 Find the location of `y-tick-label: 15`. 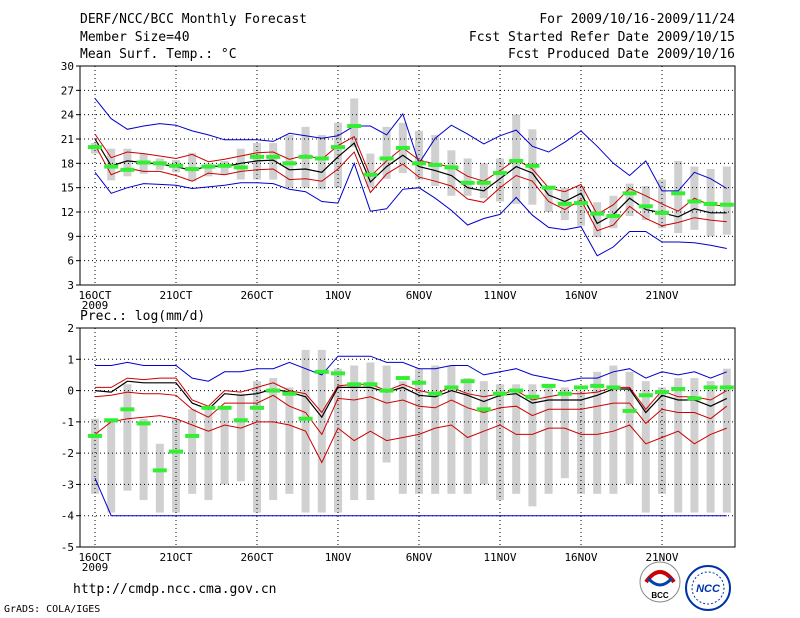

y-tick-label: 15 is located at coordinates (67, 188).